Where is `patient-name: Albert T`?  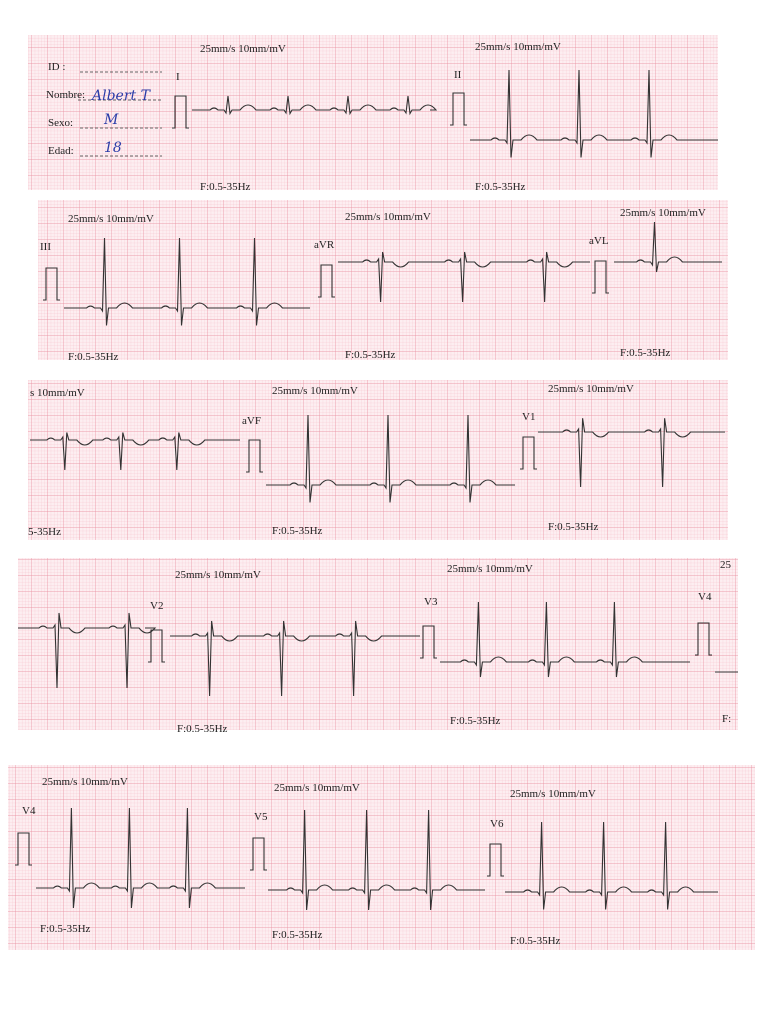 patient-name: Albert T is located at coordinates (121, 96).